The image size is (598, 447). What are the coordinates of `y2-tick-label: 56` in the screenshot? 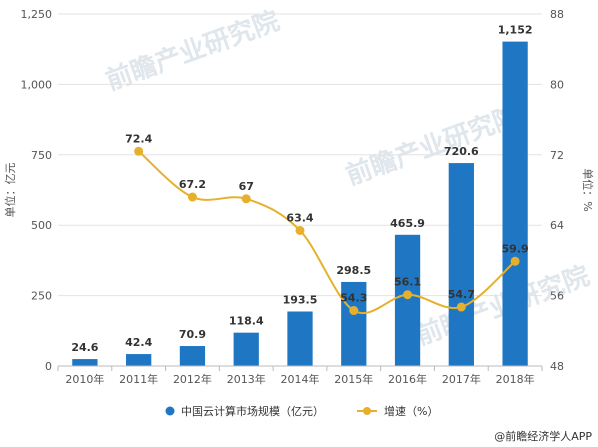 It's located at (557, 296).